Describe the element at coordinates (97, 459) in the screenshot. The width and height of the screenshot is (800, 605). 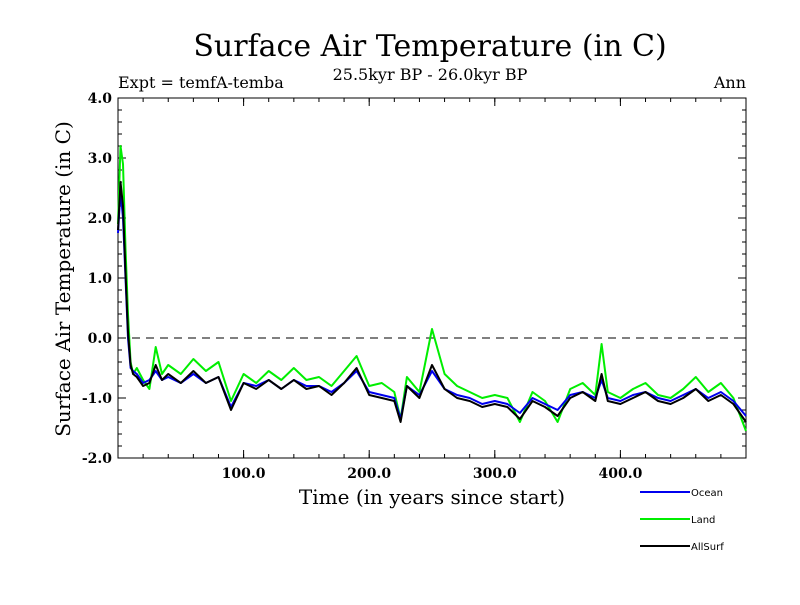
I see `y-tick-label: -2.0` at that location.